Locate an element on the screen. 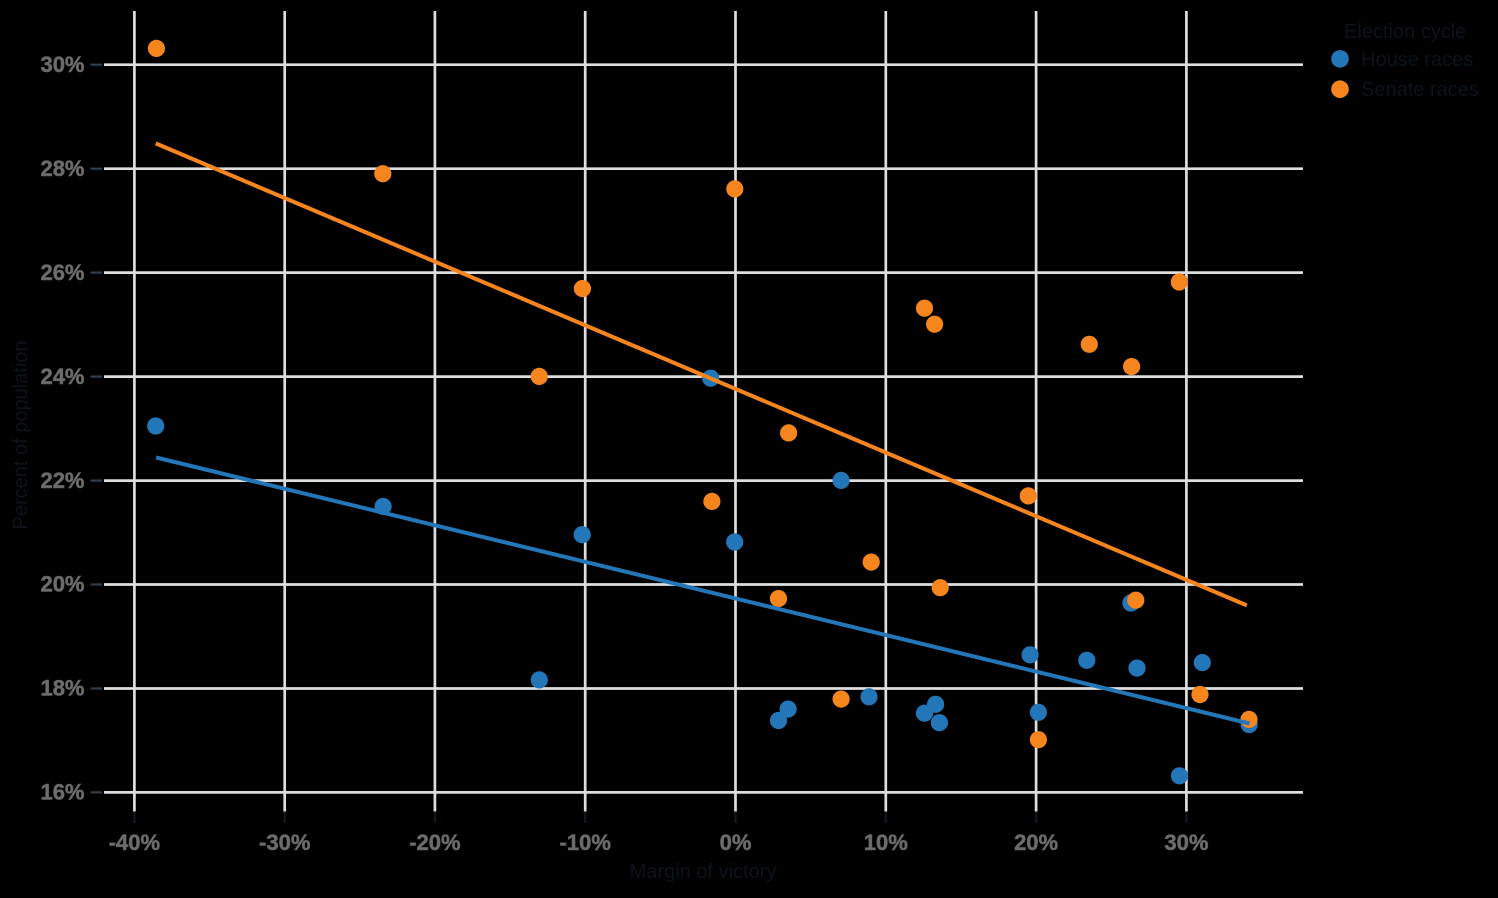 The image size is (1498, 898). svg-text: Senate races is located at coordinates (1420, 90).